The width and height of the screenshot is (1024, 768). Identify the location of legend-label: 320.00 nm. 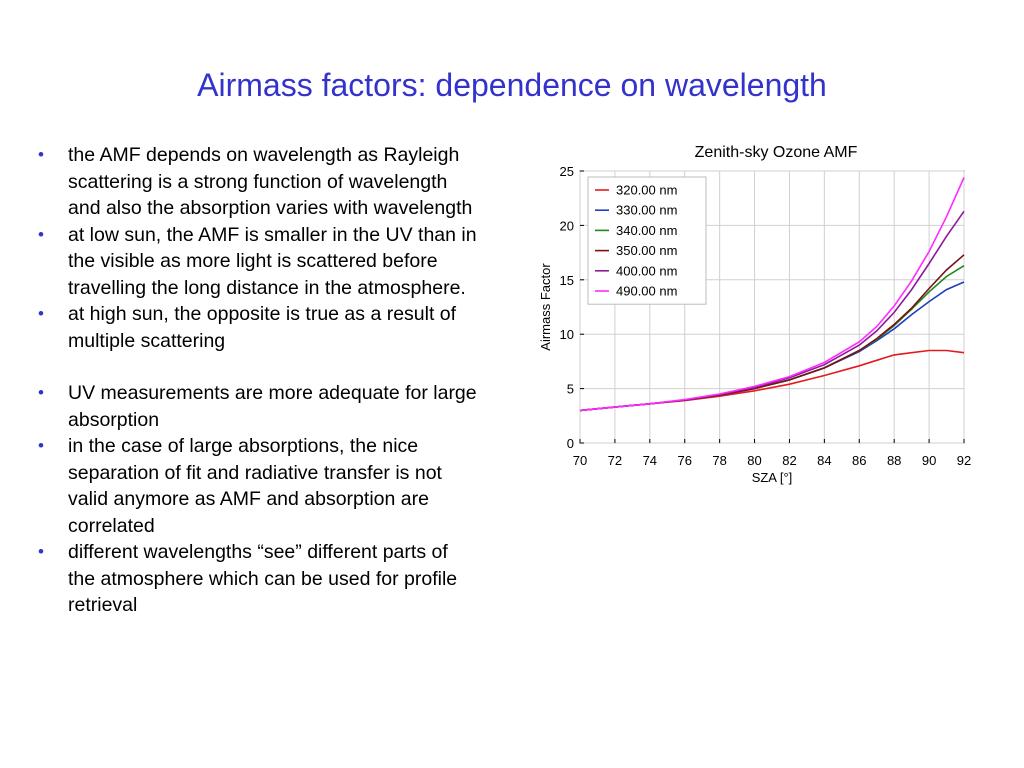
(646, 190).